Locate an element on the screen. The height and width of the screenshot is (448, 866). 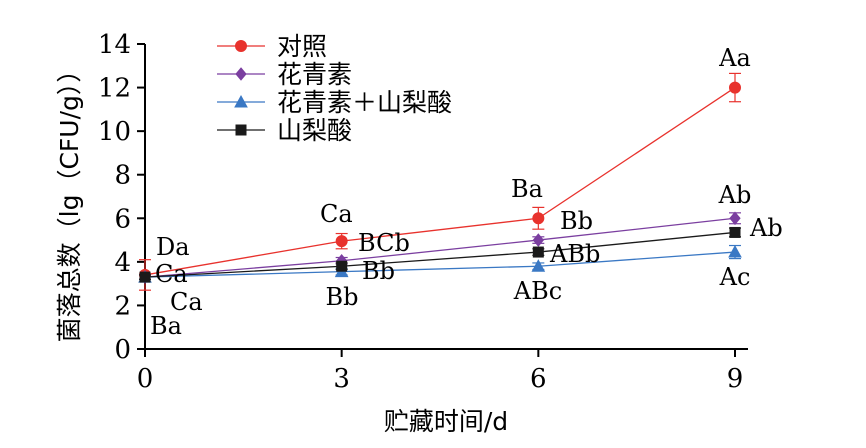
legend-item: 花青素＋山梨酸 is located at coordinates (334, 102).